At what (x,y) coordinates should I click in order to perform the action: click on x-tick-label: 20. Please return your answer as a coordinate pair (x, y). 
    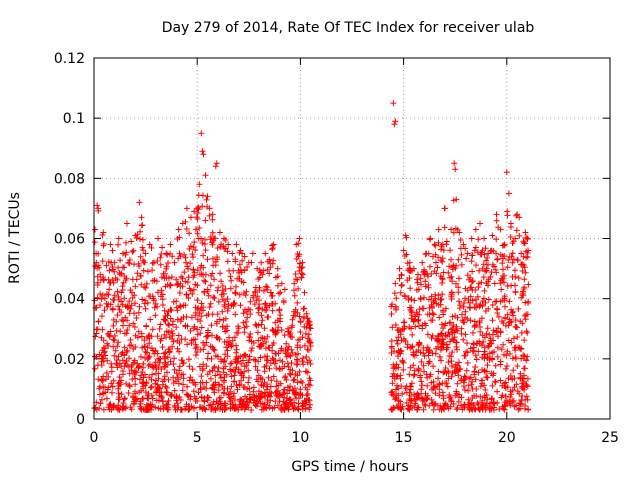
    Looking at the image, I should click on (507, 438).